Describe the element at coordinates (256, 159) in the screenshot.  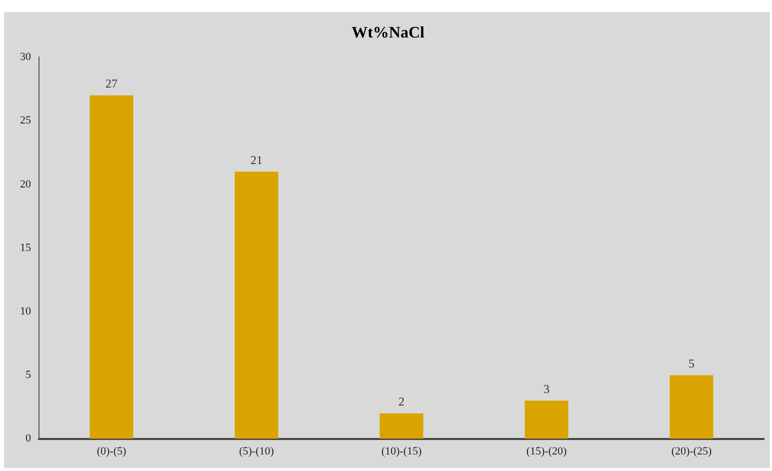
I see `data-label: 21` at that location.